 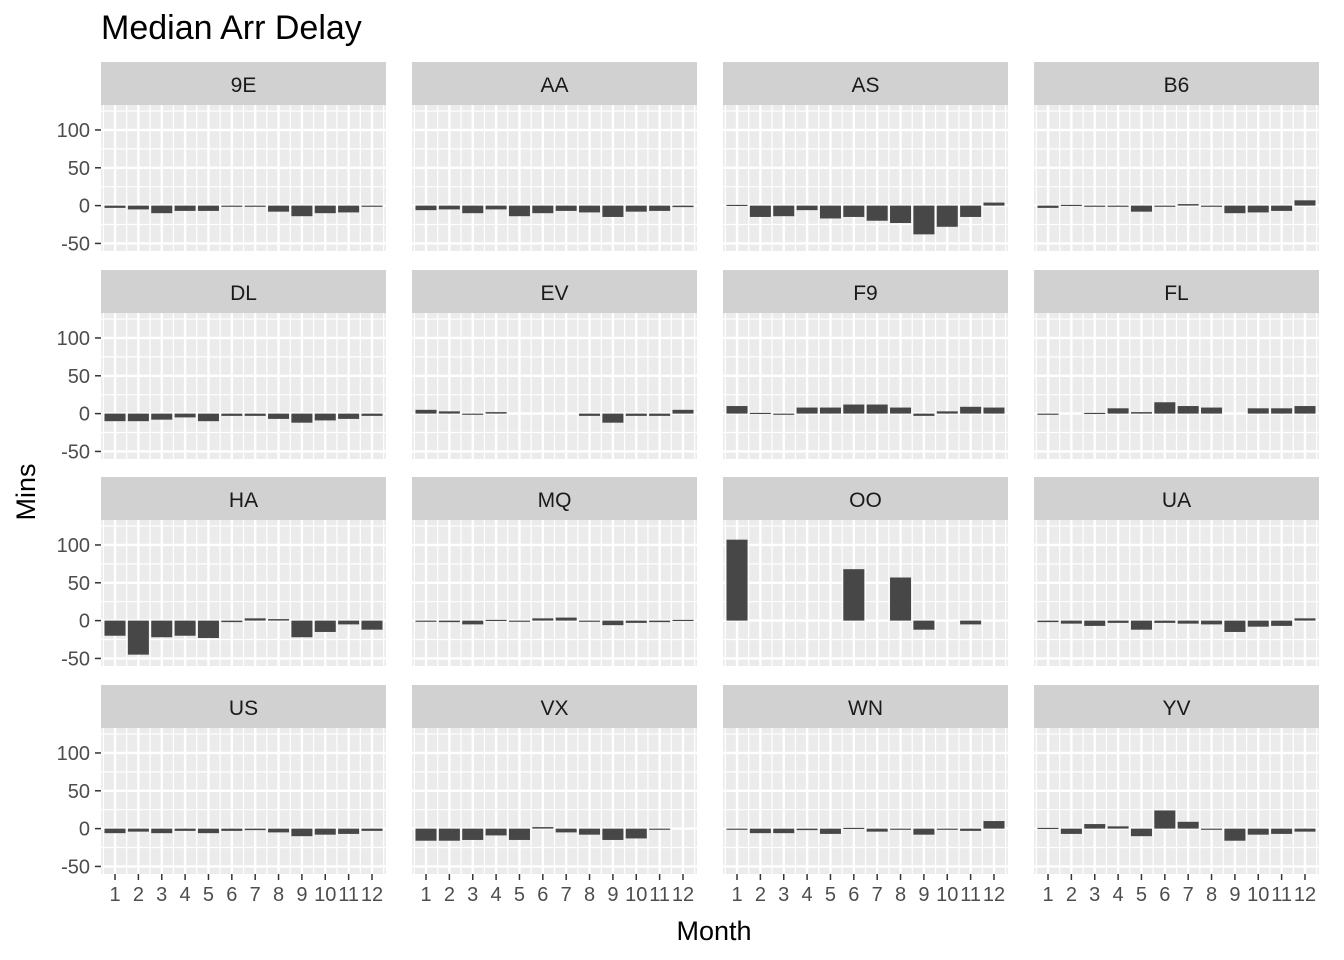 I want to click on facet-label: OO, so click(x=865, y=500).